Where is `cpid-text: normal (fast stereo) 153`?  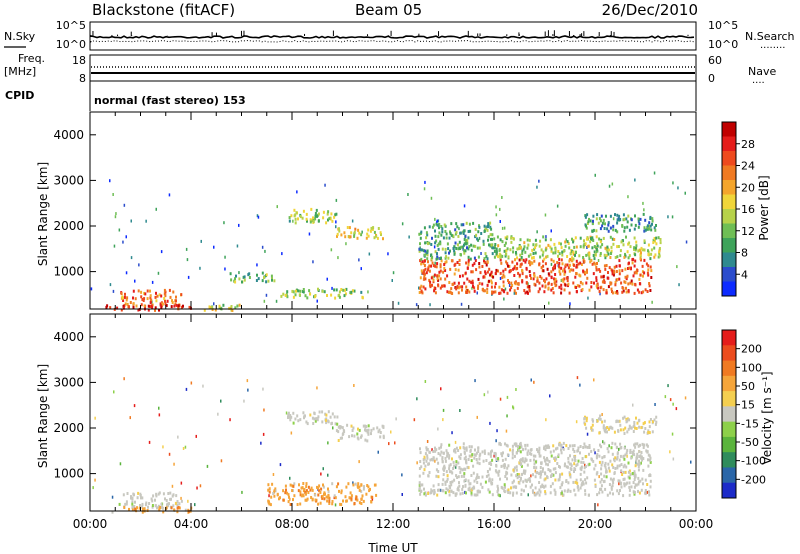 cpid-text: normal (fast stereo) 153 is located at coordinates (170, 100).